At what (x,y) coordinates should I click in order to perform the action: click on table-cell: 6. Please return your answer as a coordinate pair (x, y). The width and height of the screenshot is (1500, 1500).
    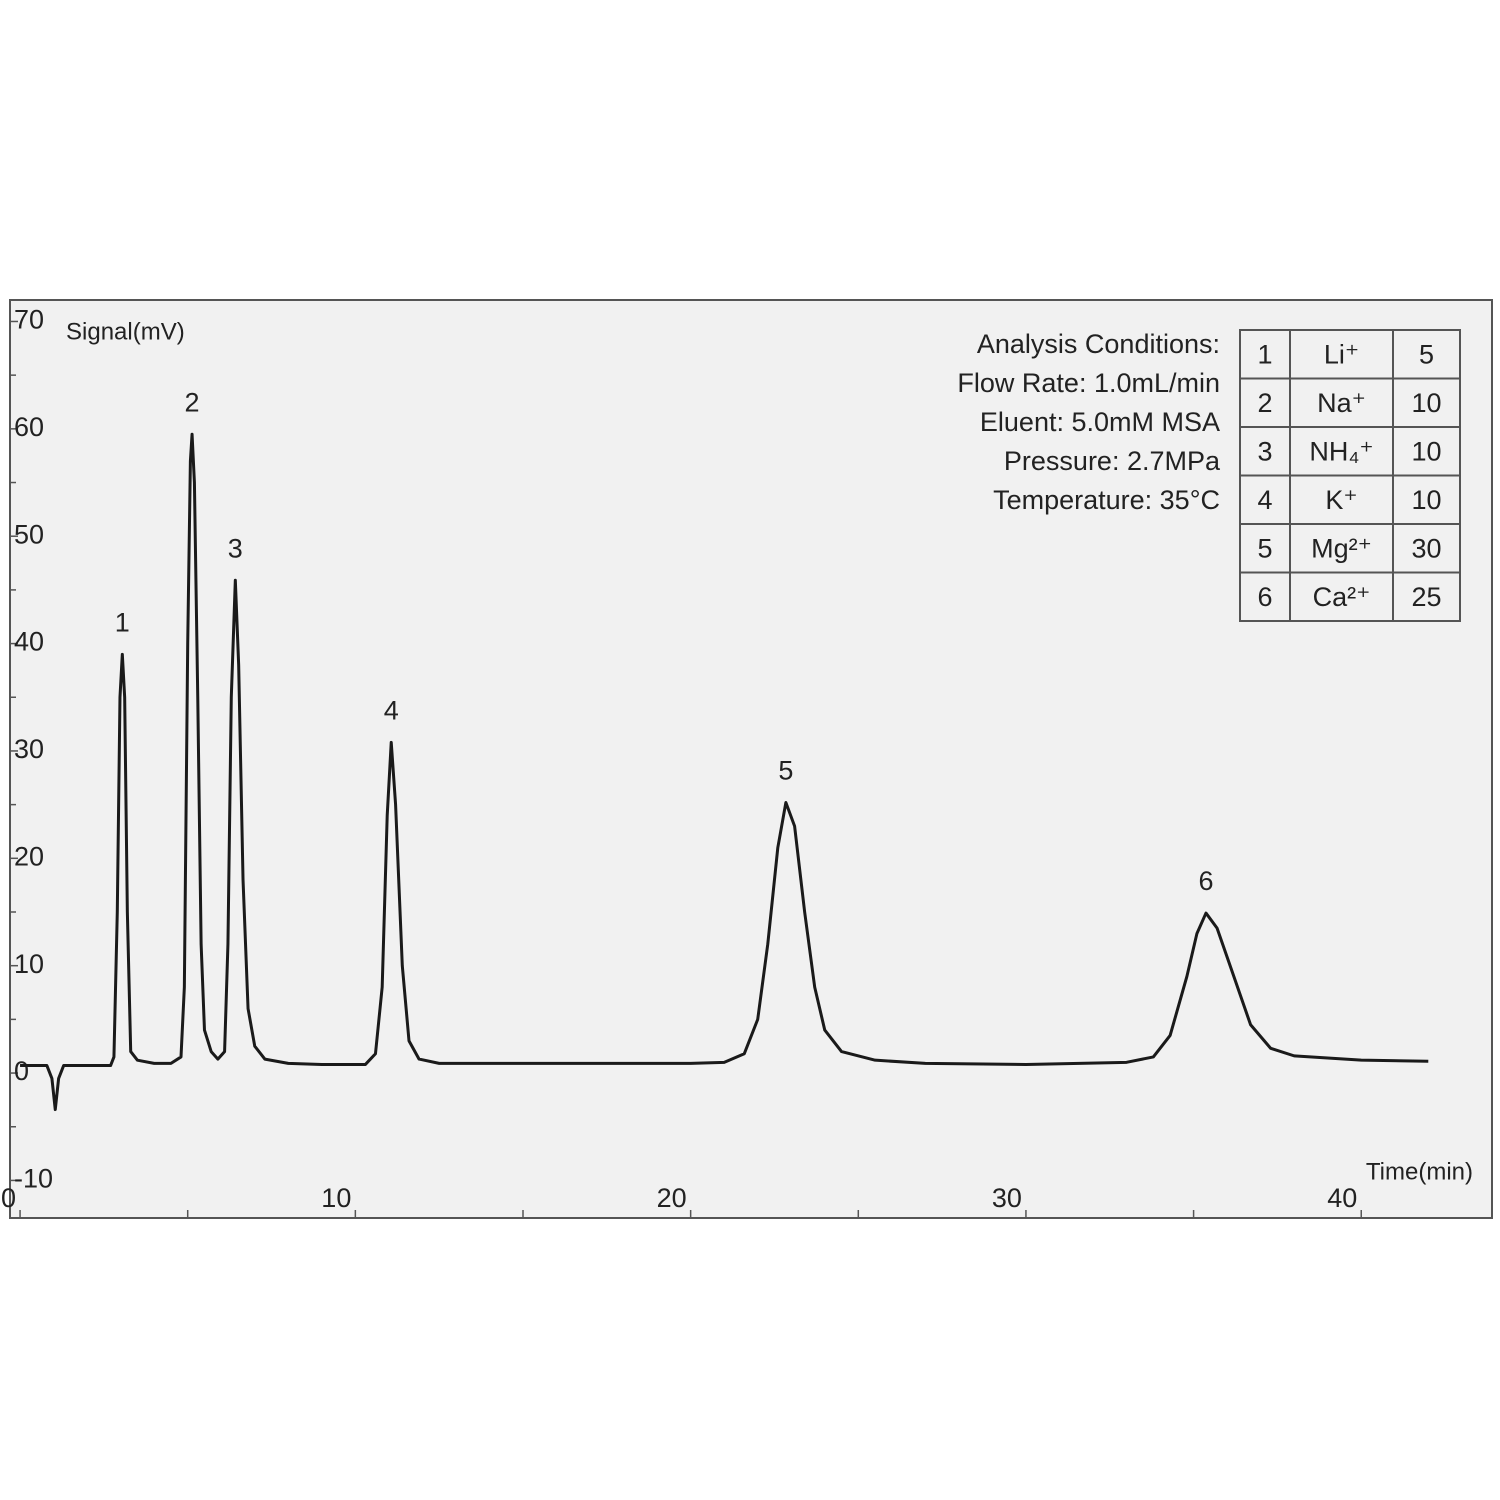
    Looking at the image, I should click on (1264, 597).